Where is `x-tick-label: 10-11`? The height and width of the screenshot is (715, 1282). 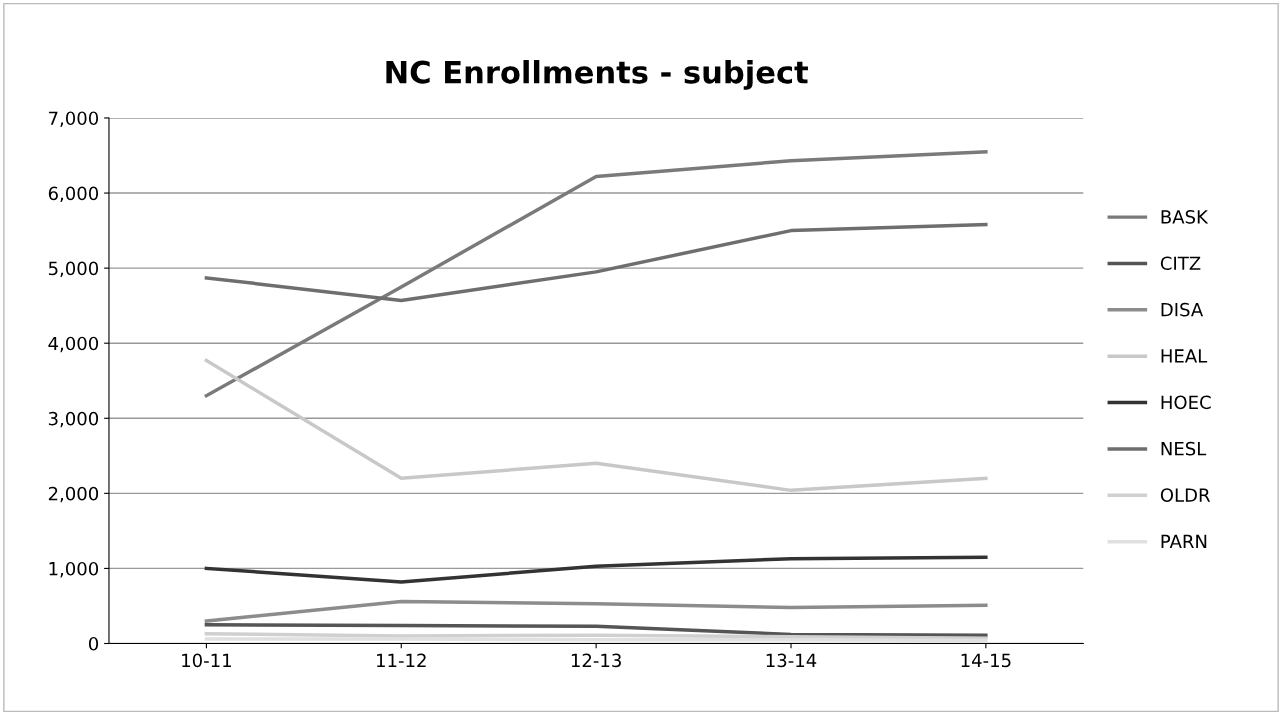 x-tick-label: 10-11 is located at coordinates (206, 660).